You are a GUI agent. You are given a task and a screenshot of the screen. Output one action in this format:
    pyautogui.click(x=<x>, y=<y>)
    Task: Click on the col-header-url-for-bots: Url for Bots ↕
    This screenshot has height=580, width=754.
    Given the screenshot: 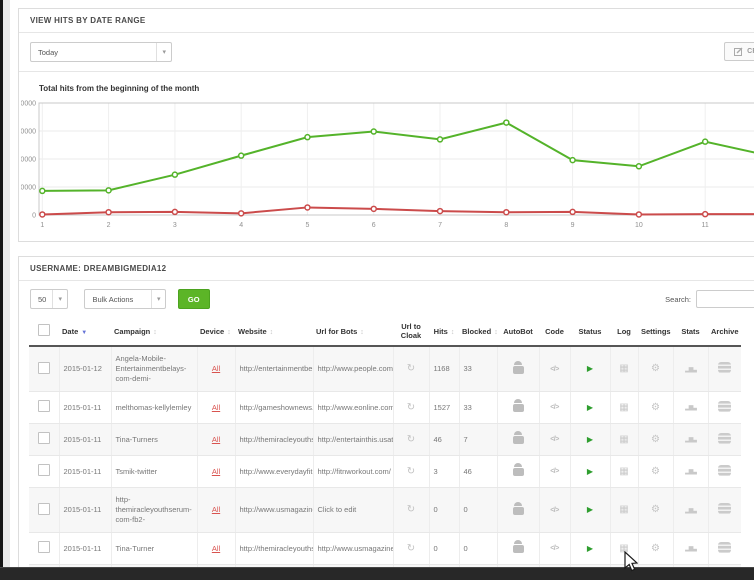 What is the action you would take?
    pyautogui.click(x=353, y=332)
    